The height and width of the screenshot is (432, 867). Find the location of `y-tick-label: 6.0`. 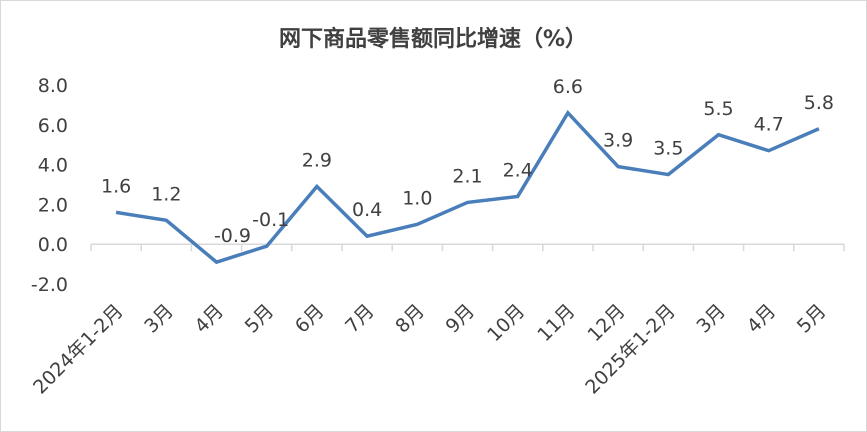

y-tick-label: 6.0 is located at coordinates (53, 126).